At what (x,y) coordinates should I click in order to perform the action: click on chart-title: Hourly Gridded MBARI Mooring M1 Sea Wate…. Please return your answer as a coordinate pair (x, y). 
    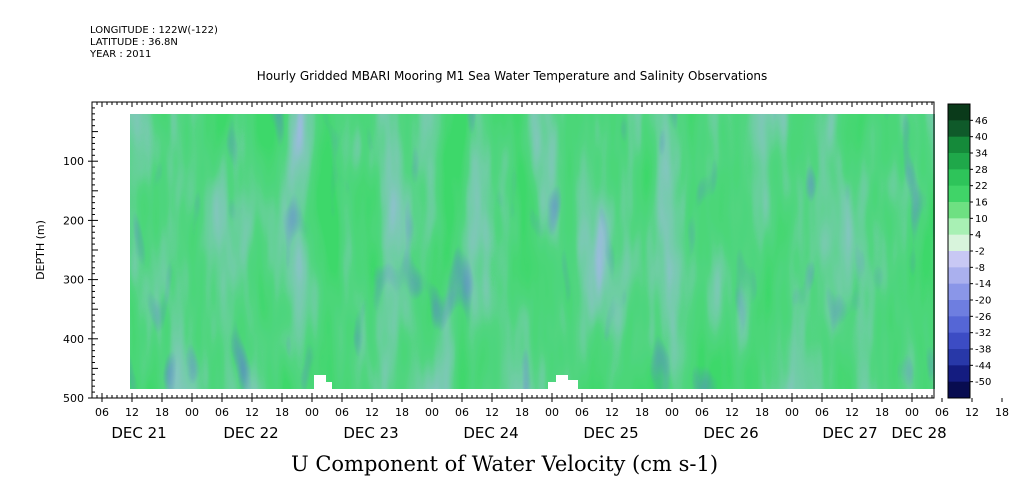
    Looking at the image, I should click on (512, 76).